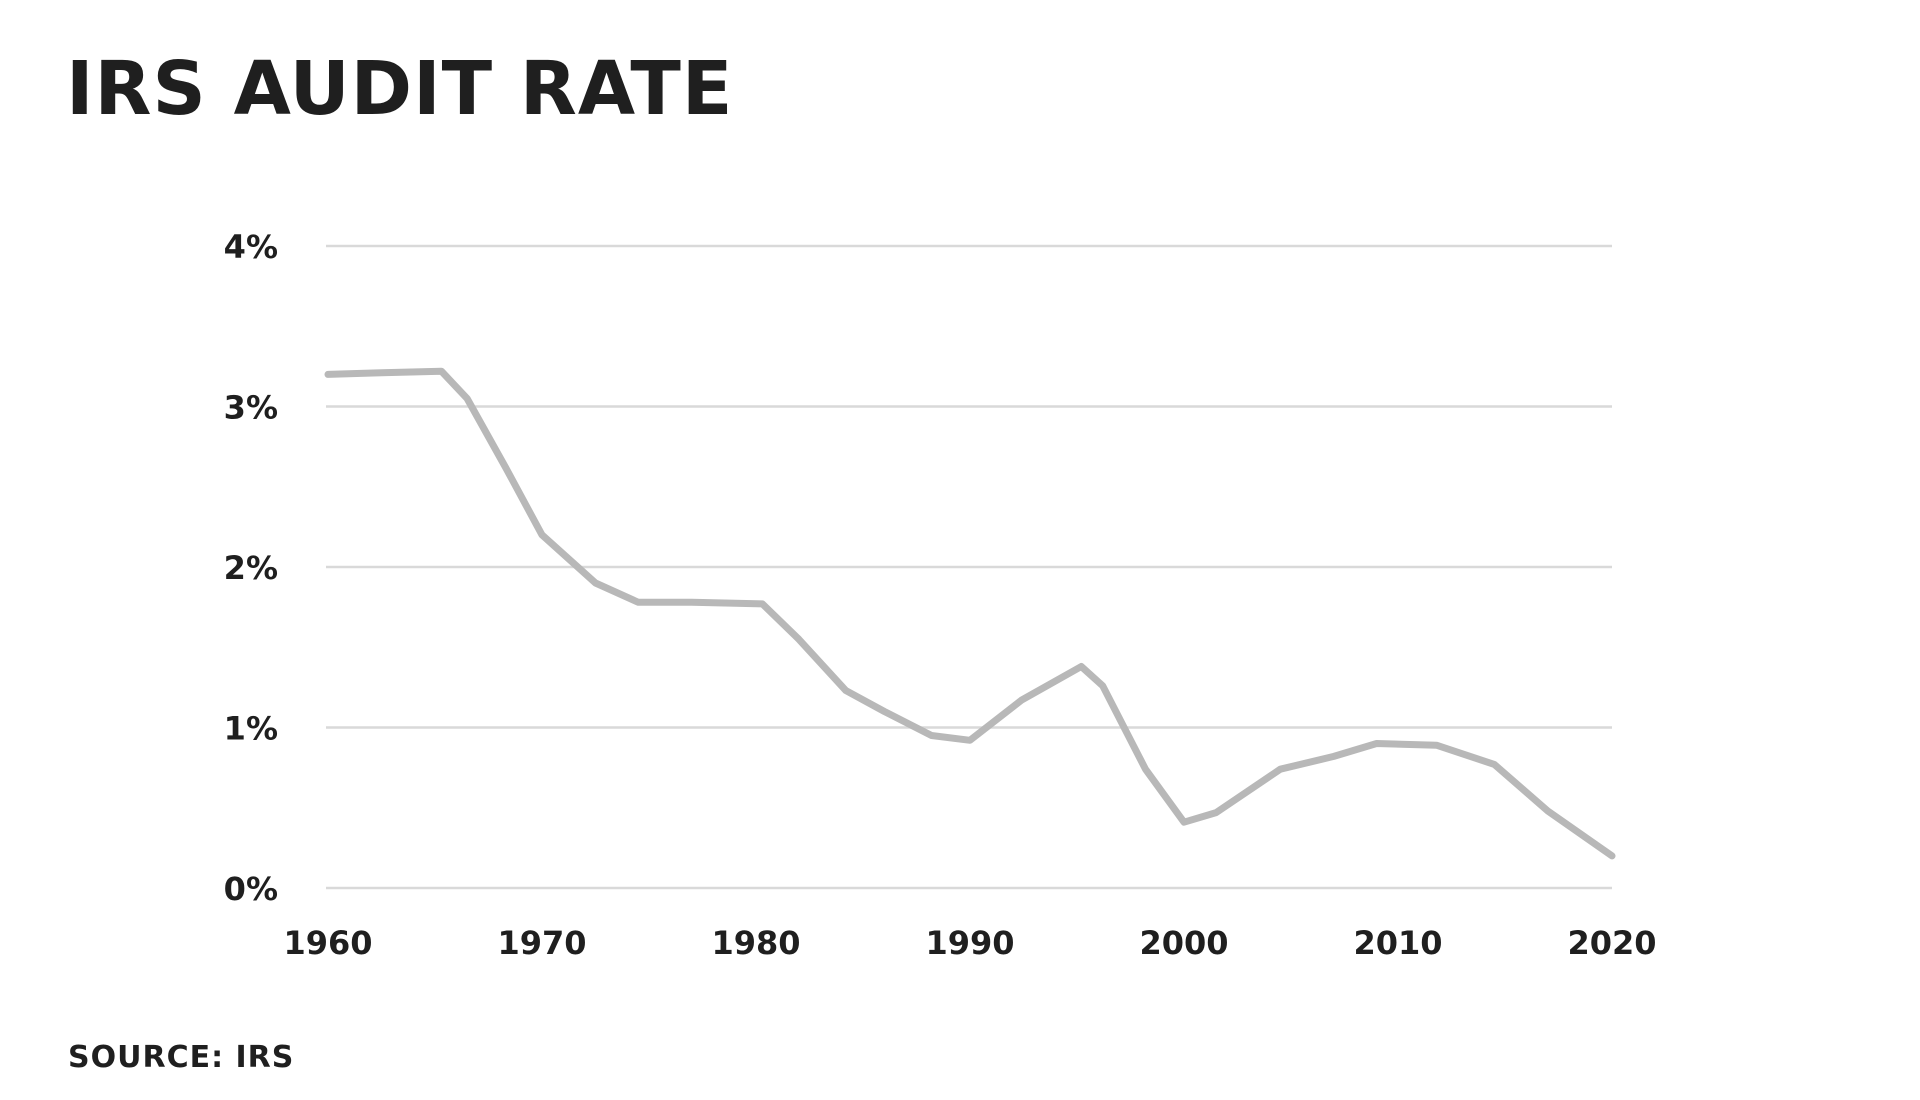 The width and height of the screenshot is (1920, 1100). Describe the element at coordinates (1183, 943) in the screenshot. I see `x-tick-label: 2000` at that location.